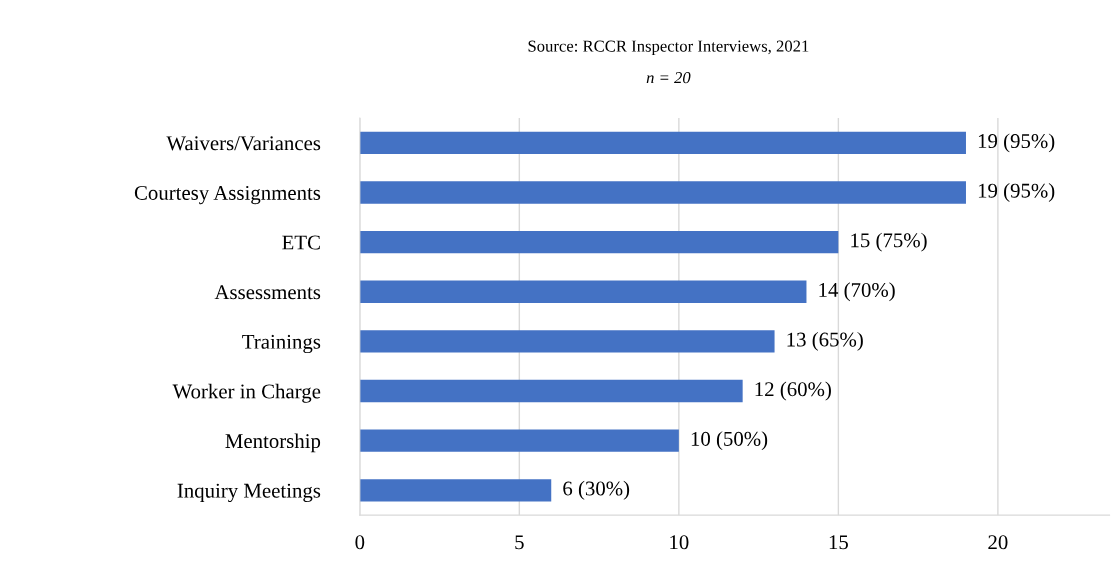 The image size is (1114, 573). What do you see at coordinates (668, 48) in the screenshot?
I see `chart-title: Source: RCCR Inspector Interviews, 2021` at bounding box center [668, 48].